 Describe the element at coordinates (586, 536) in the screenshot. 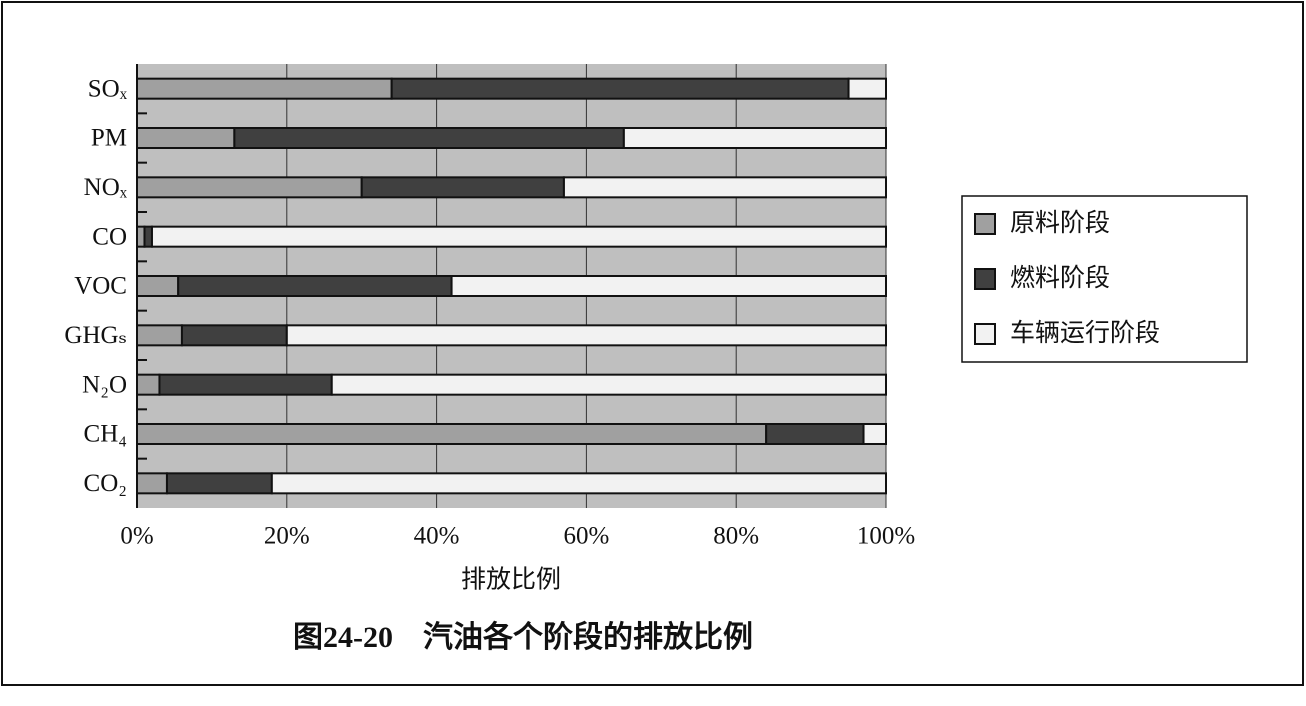

I see `x-tick-label: 60%` at that location.